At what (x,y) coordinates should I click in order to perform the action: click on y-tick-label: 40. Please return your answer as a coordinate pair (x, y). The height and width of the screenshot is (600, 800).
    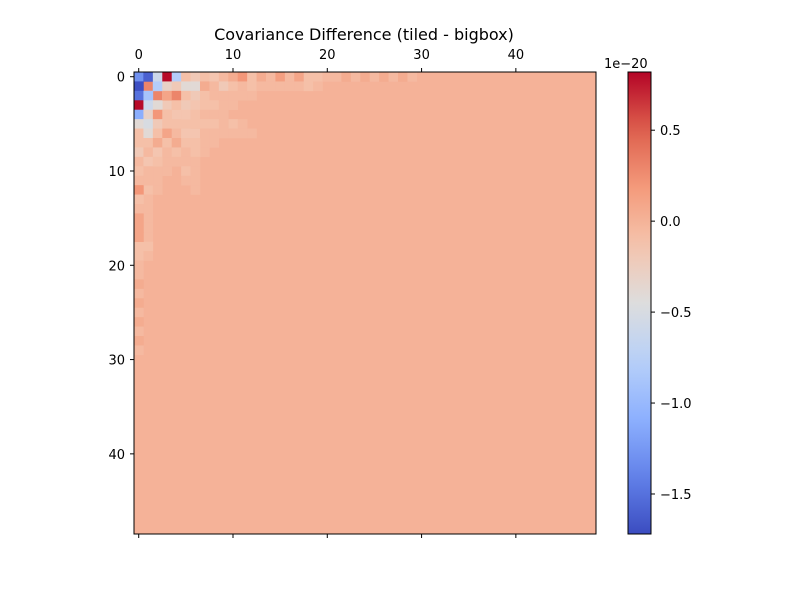
    Looking at the image, I should click on (116, 455).